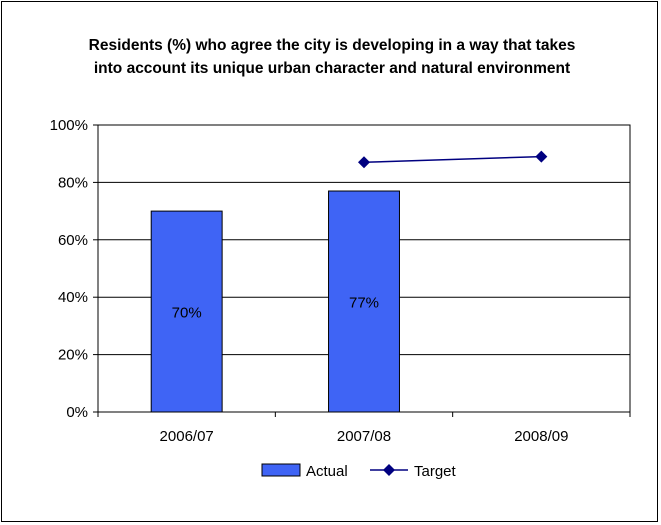 Image resolution: width=661 pixels, height=525 pixels. Describe the element at coordinates (73, 355) in the screenshot. I see `y-tick-label: 20%` at that location.